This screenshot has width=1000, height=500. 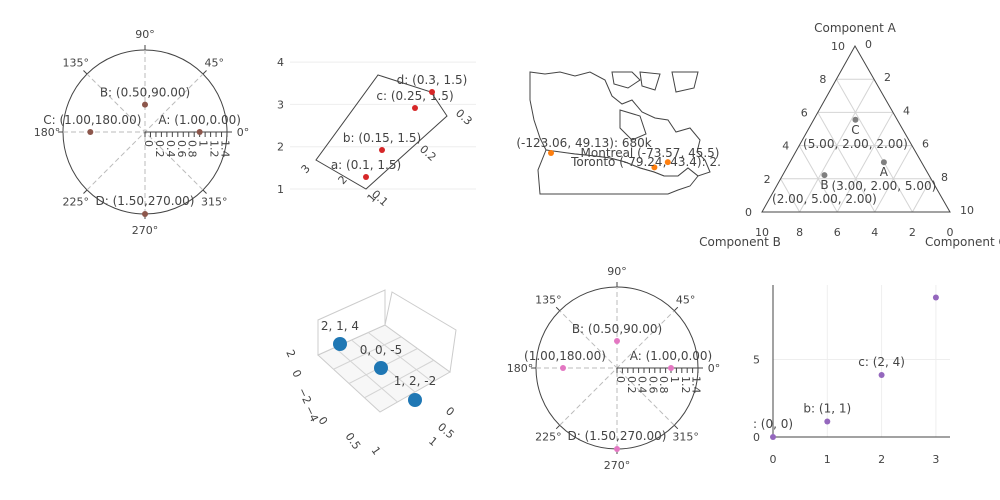 I want to click on carpet-b-tick-label: 3, so click(x=306, y=169).